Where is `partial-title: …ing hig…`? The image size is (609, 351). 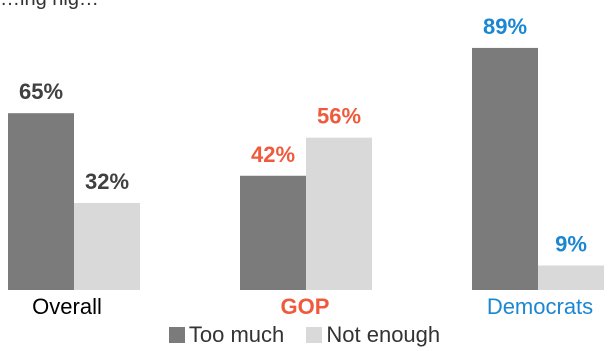 partial-title: …ing hig… is located at coordinates (49, 5).